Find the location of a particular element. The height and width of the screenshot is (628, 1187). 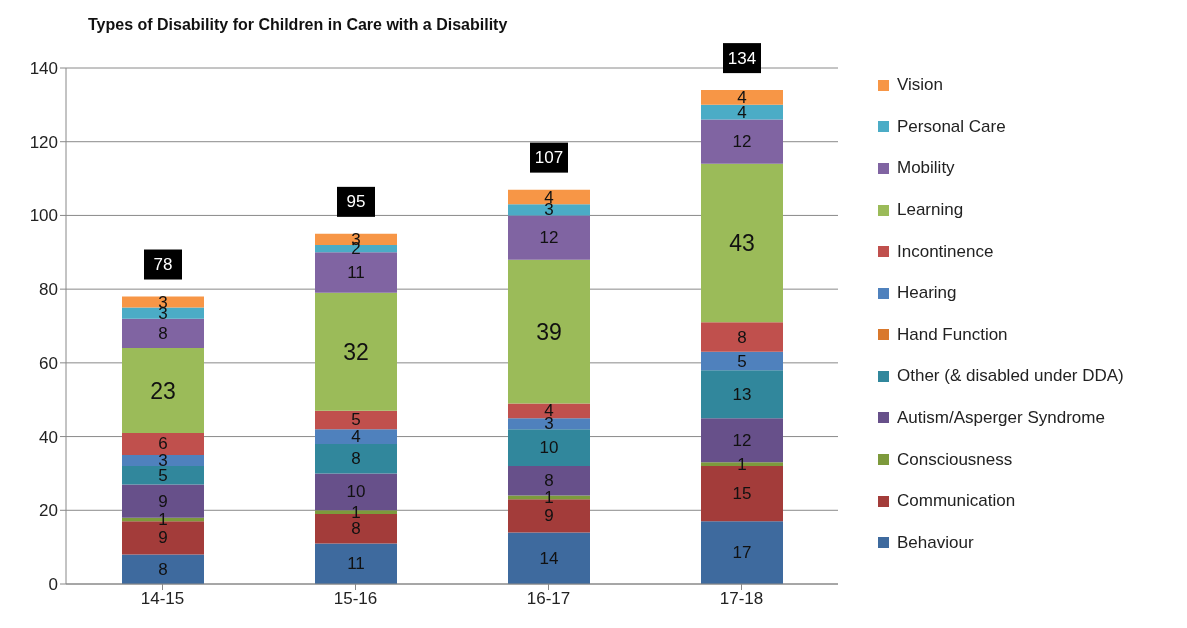

data-label: 32 is located at coordinates (356, 351).